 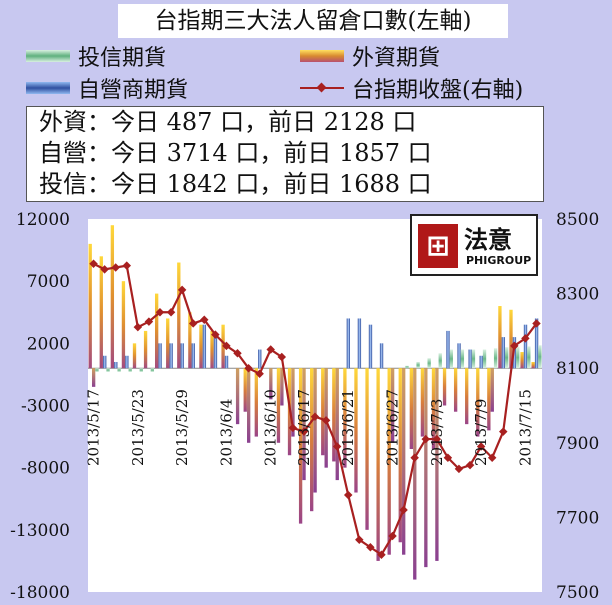 What do you see at coordinates (437, 432) in the screenshot?
I see `date-label: 2013/7/3` at bounding box center [437, 432].